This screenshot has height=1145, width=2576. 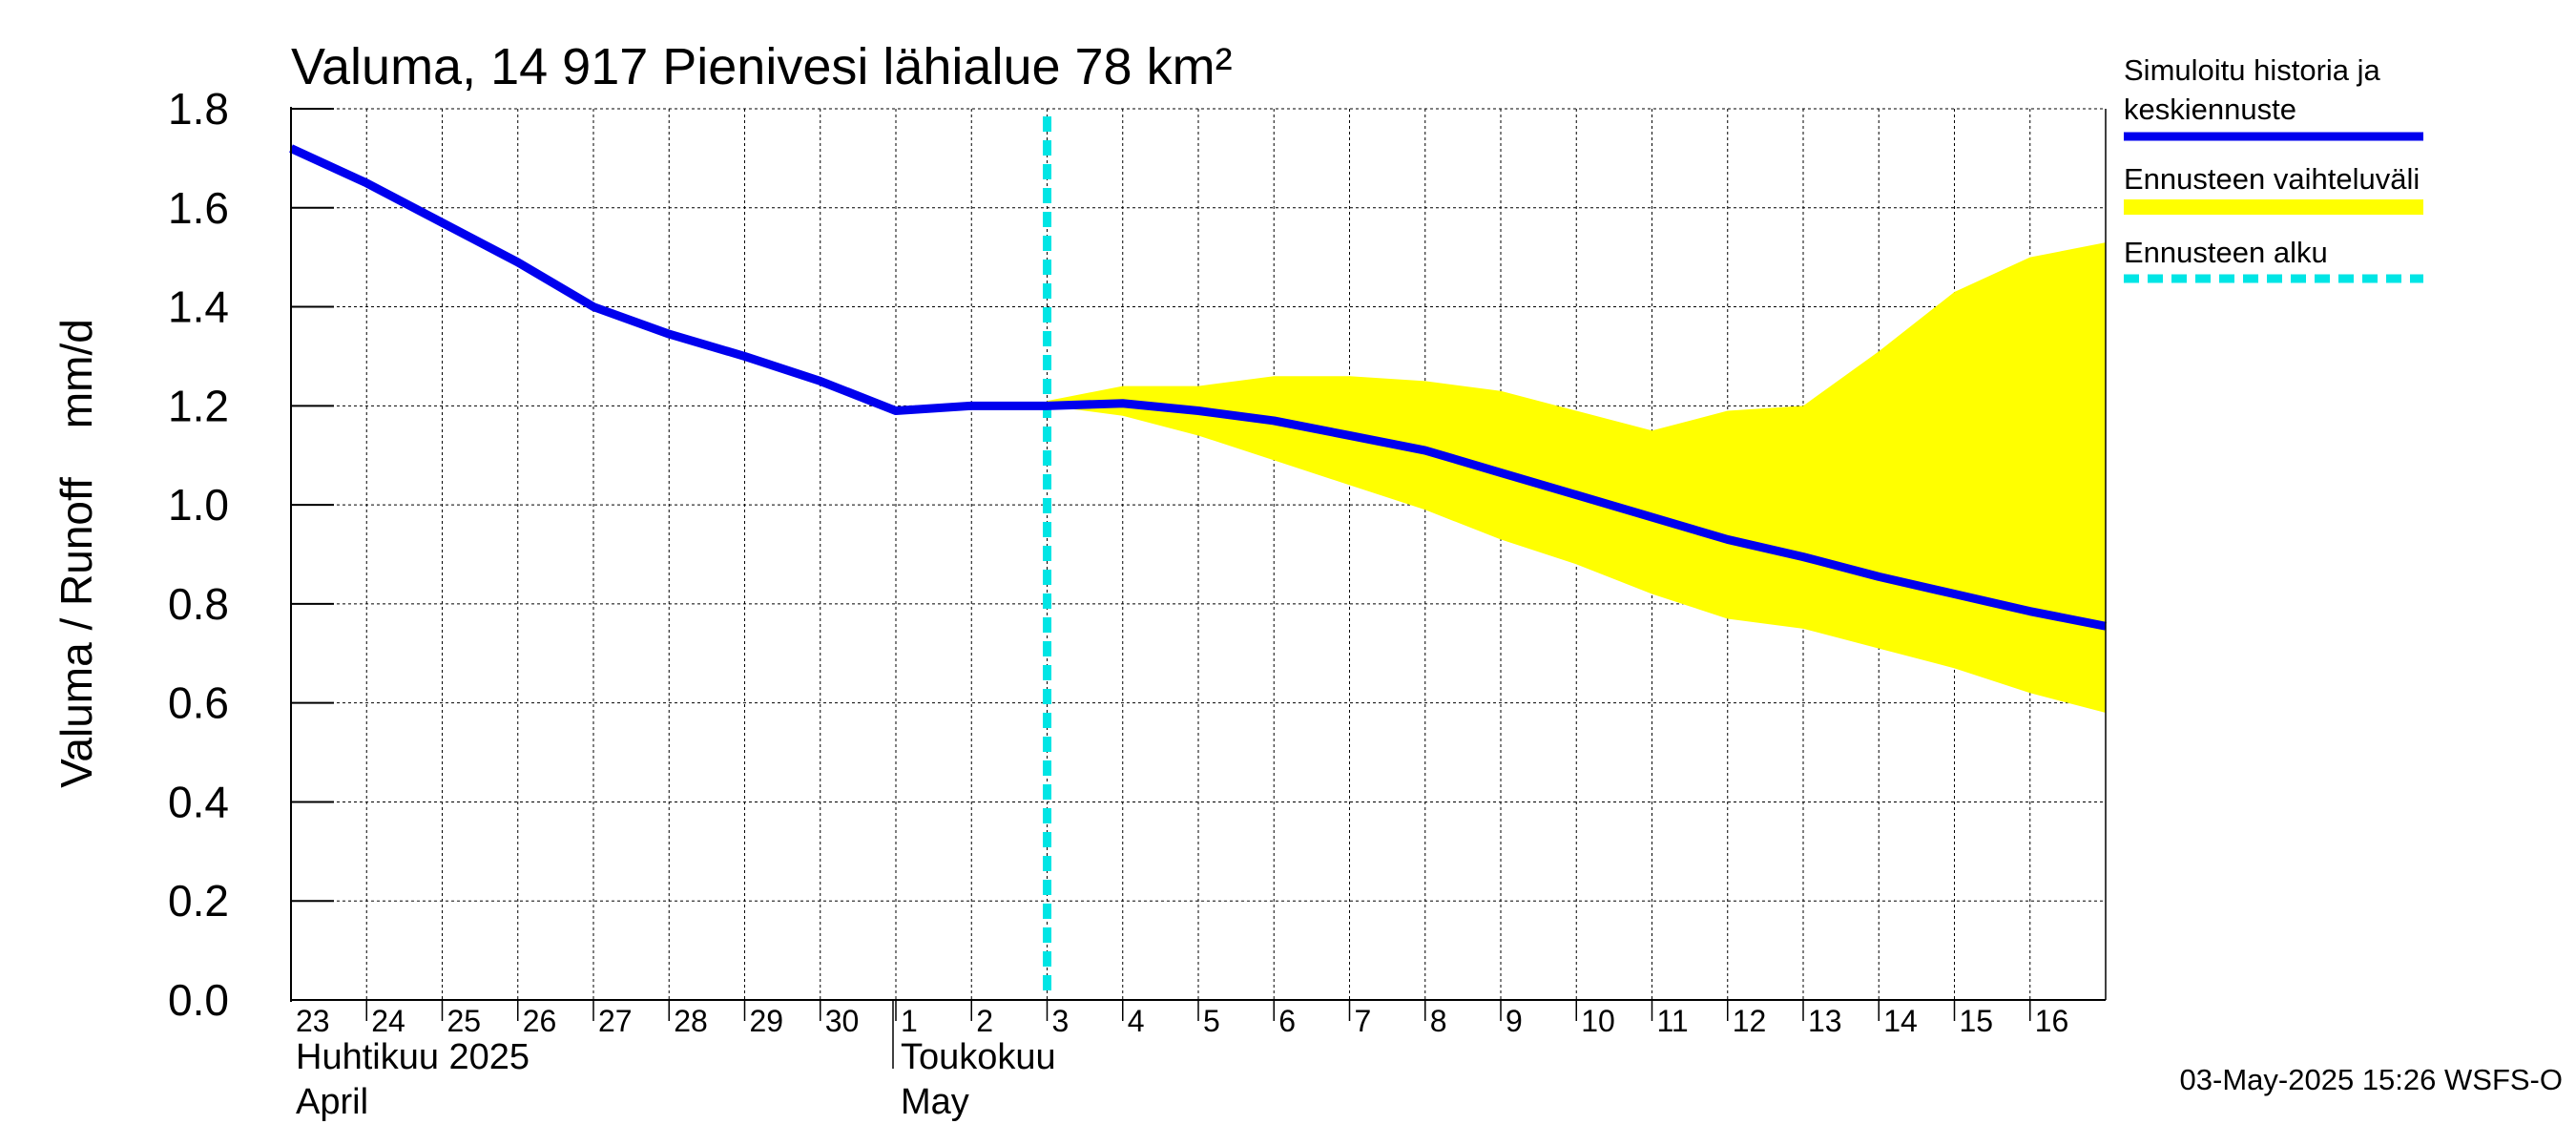 I want to click on y-tick-label: 1.0, so click(x=198, y=505).